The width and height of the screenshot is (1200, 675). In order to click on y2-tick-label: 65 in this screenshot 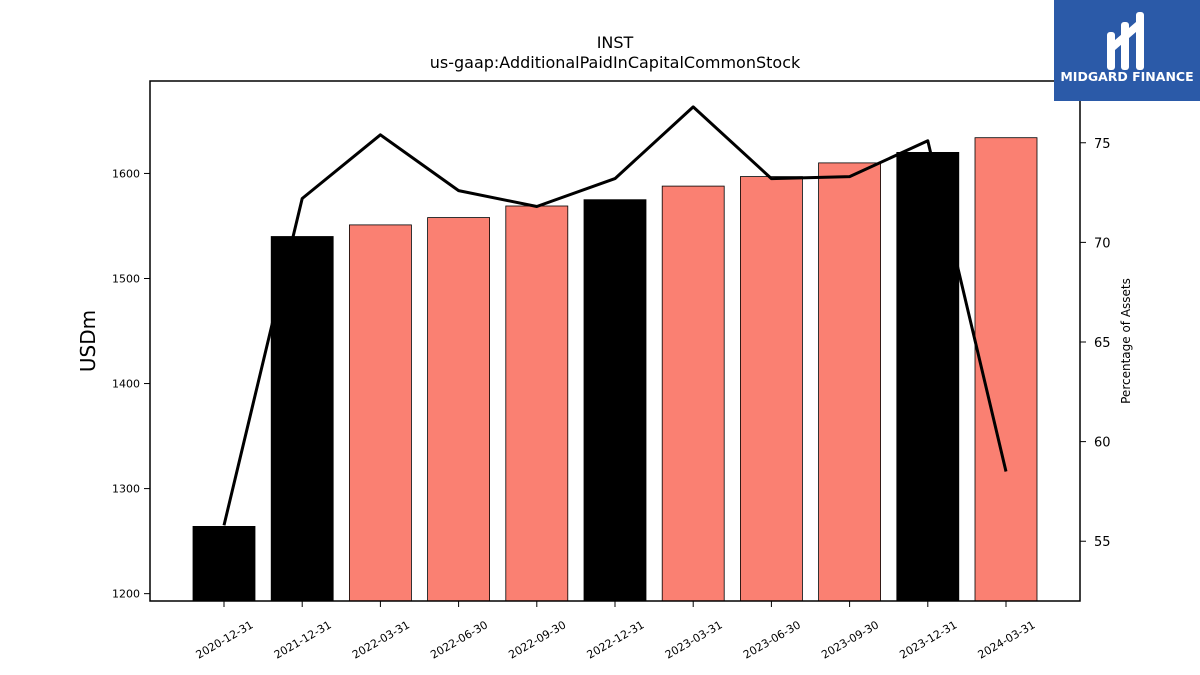, I will do `click(1102, 343)`.